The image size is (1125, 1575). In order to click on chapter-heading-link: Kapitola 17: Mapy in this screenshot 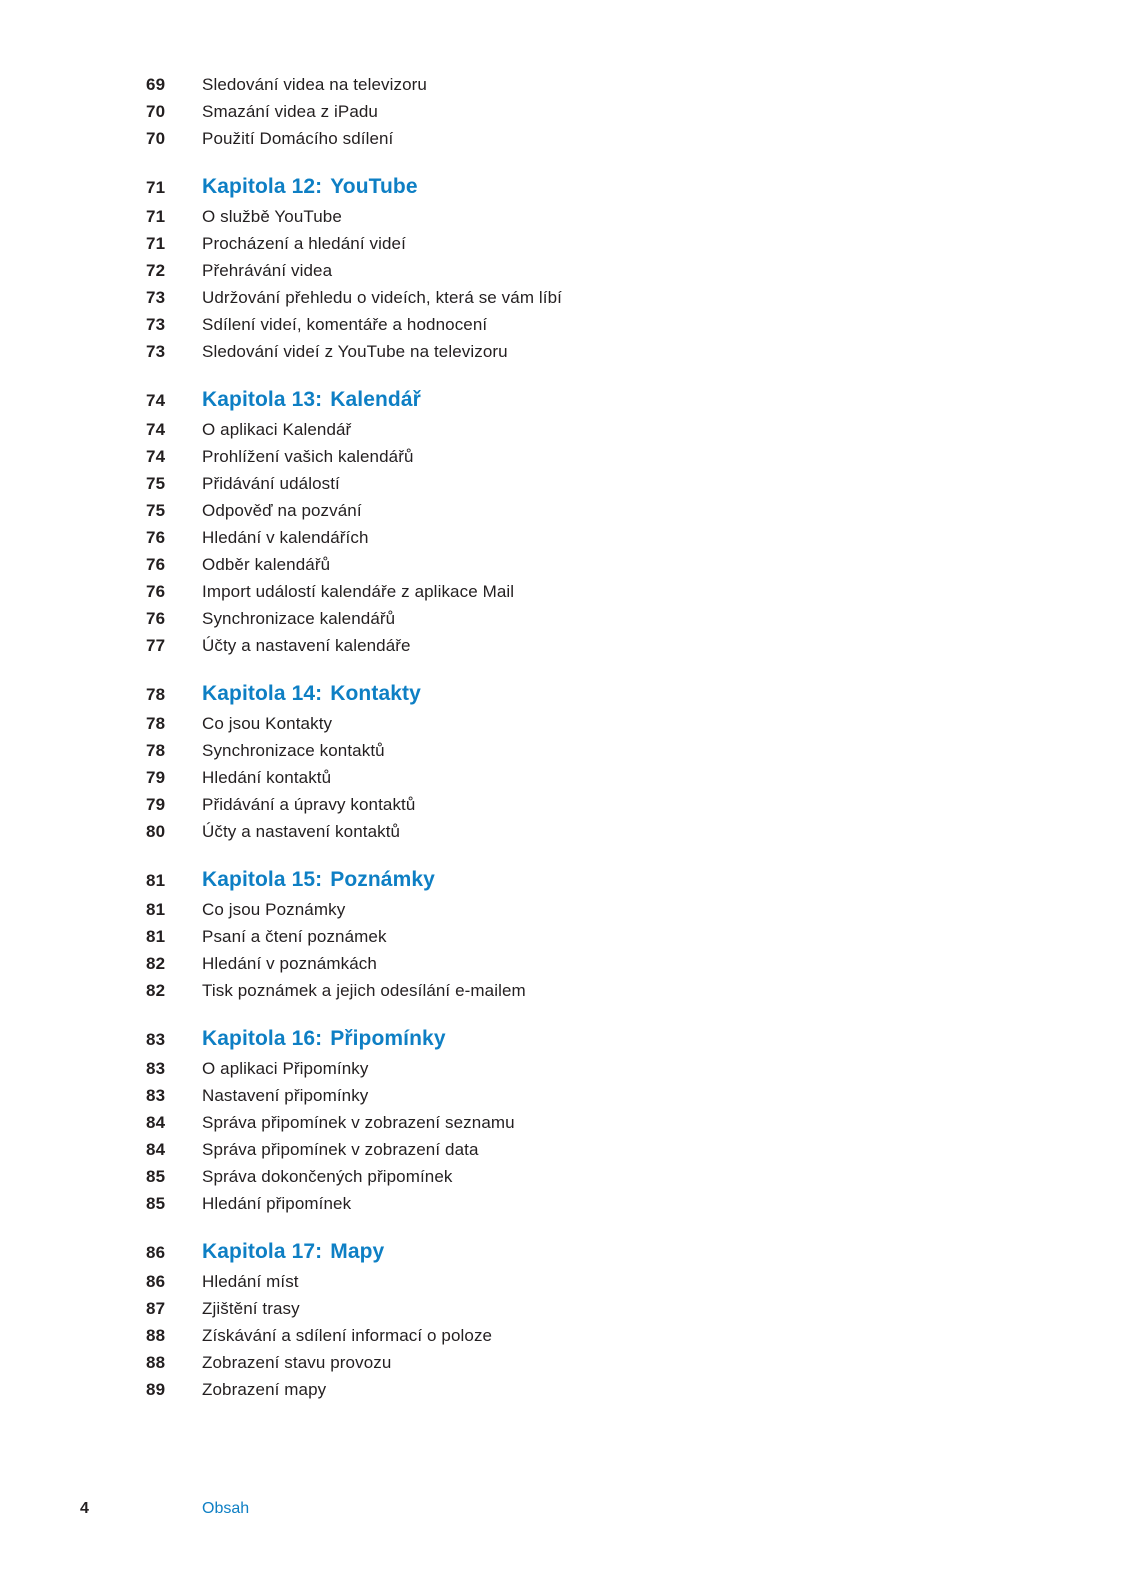, I will do `click(293, 1252)`.